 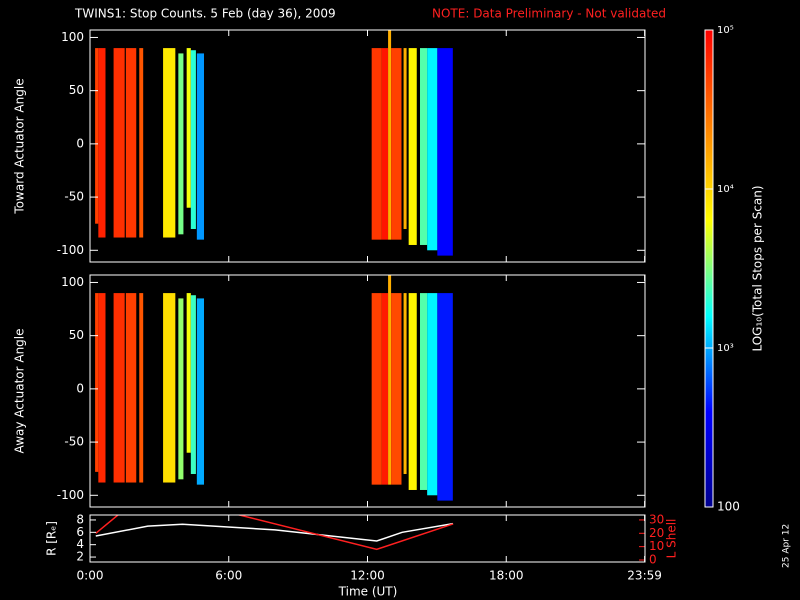 I want to click on colorbar, so click(x=709, y=268).